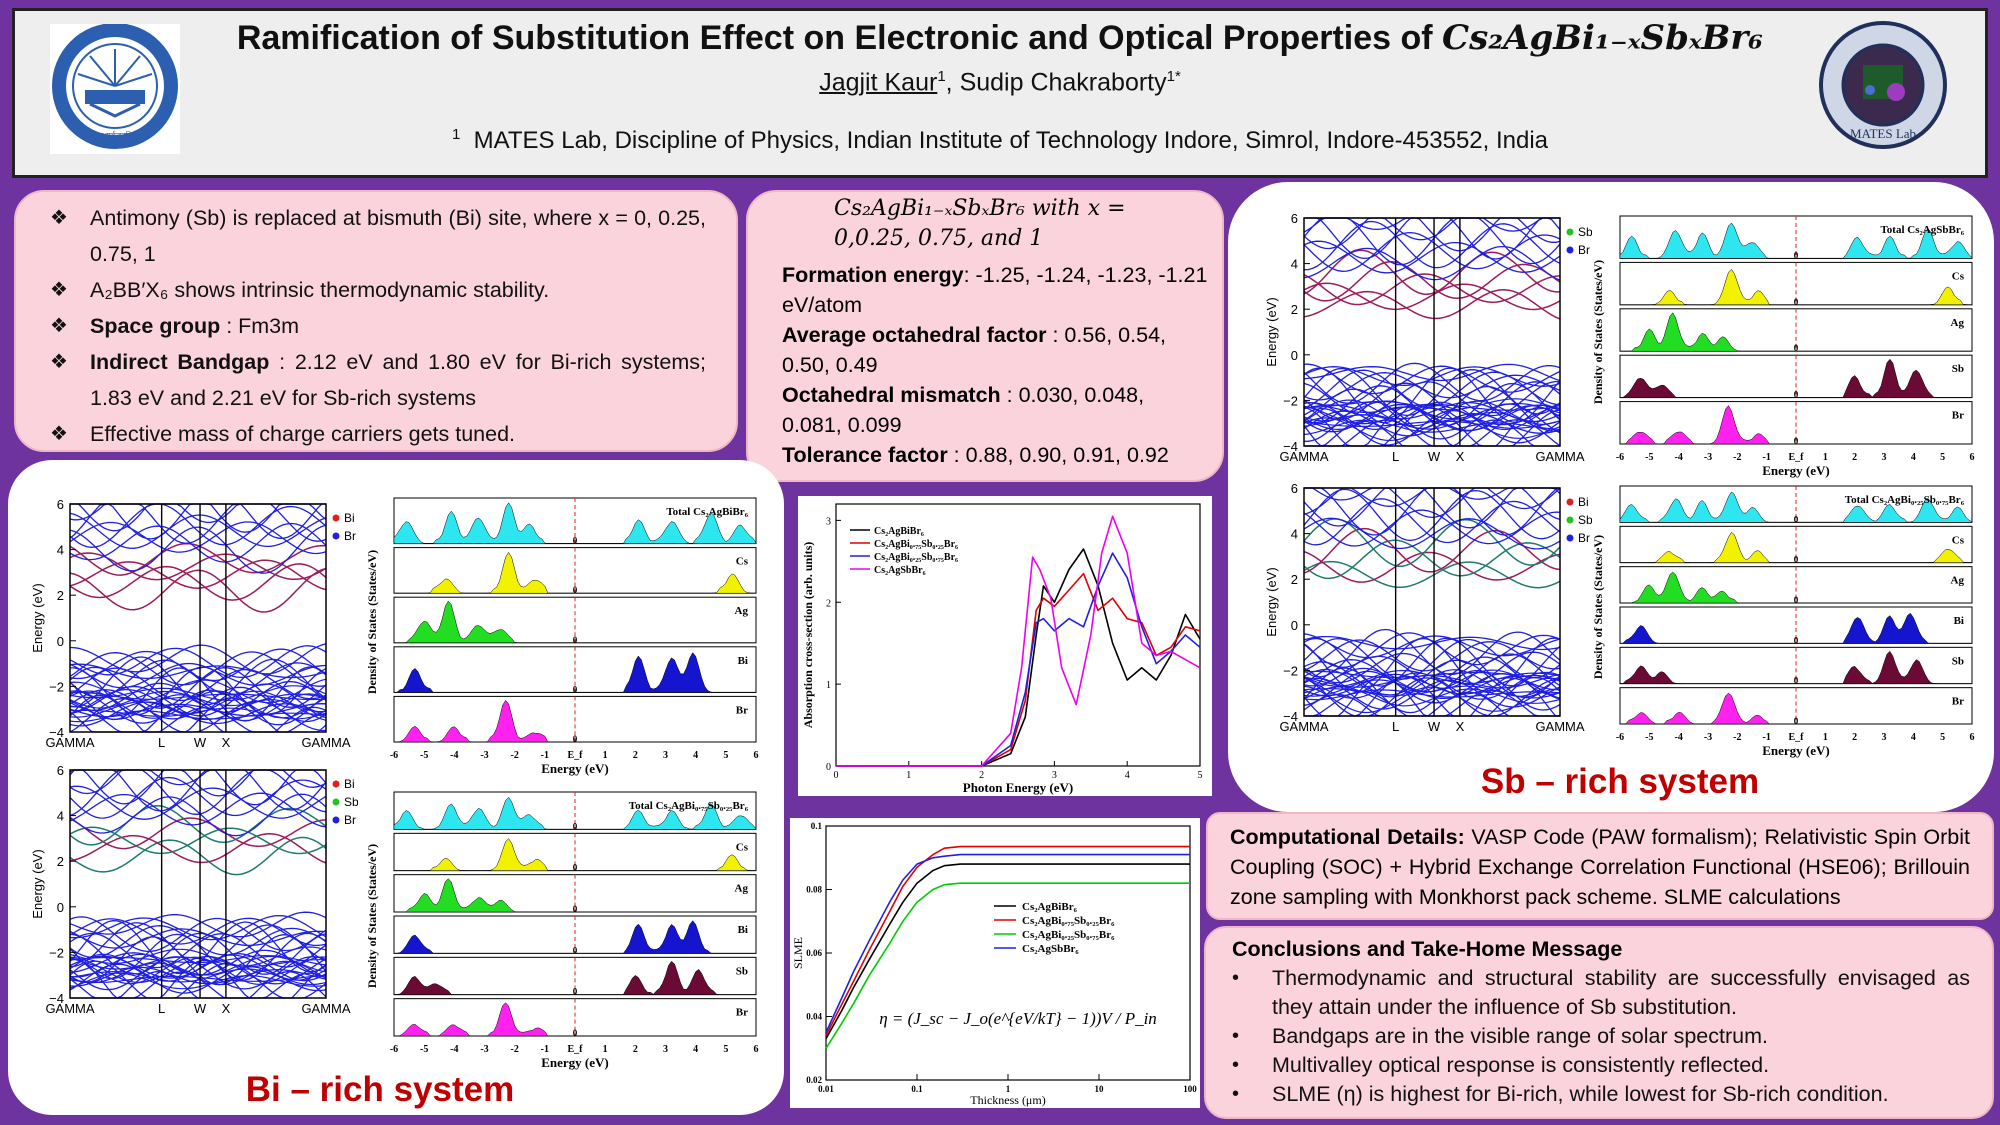  What do you see at coordinates (349, 518) in the screenshot?
I see `legend-label: Bi` at bounding box center [349, 518].